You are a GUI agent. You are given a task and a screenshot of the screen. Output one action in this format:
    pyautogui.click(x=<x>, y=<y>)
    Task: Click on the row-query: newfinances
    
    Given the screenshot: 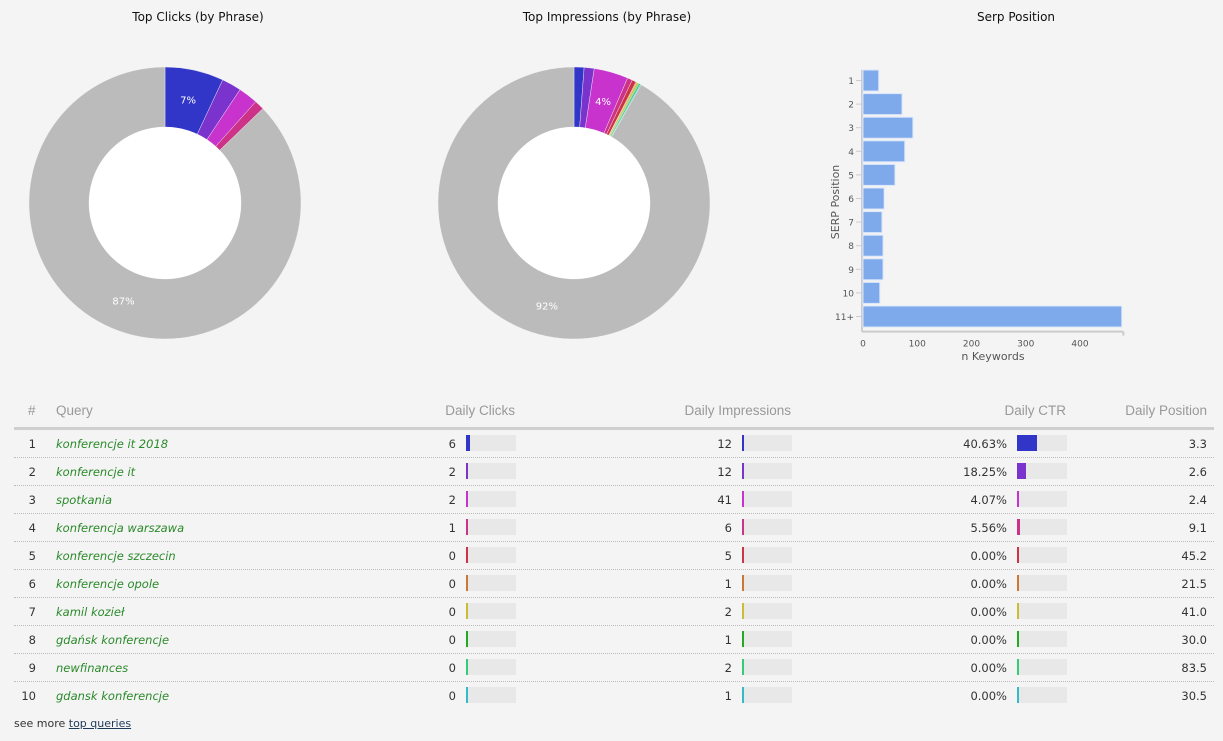 What is the action you would take?
    pyautogui.click(x=92, y=668)
    